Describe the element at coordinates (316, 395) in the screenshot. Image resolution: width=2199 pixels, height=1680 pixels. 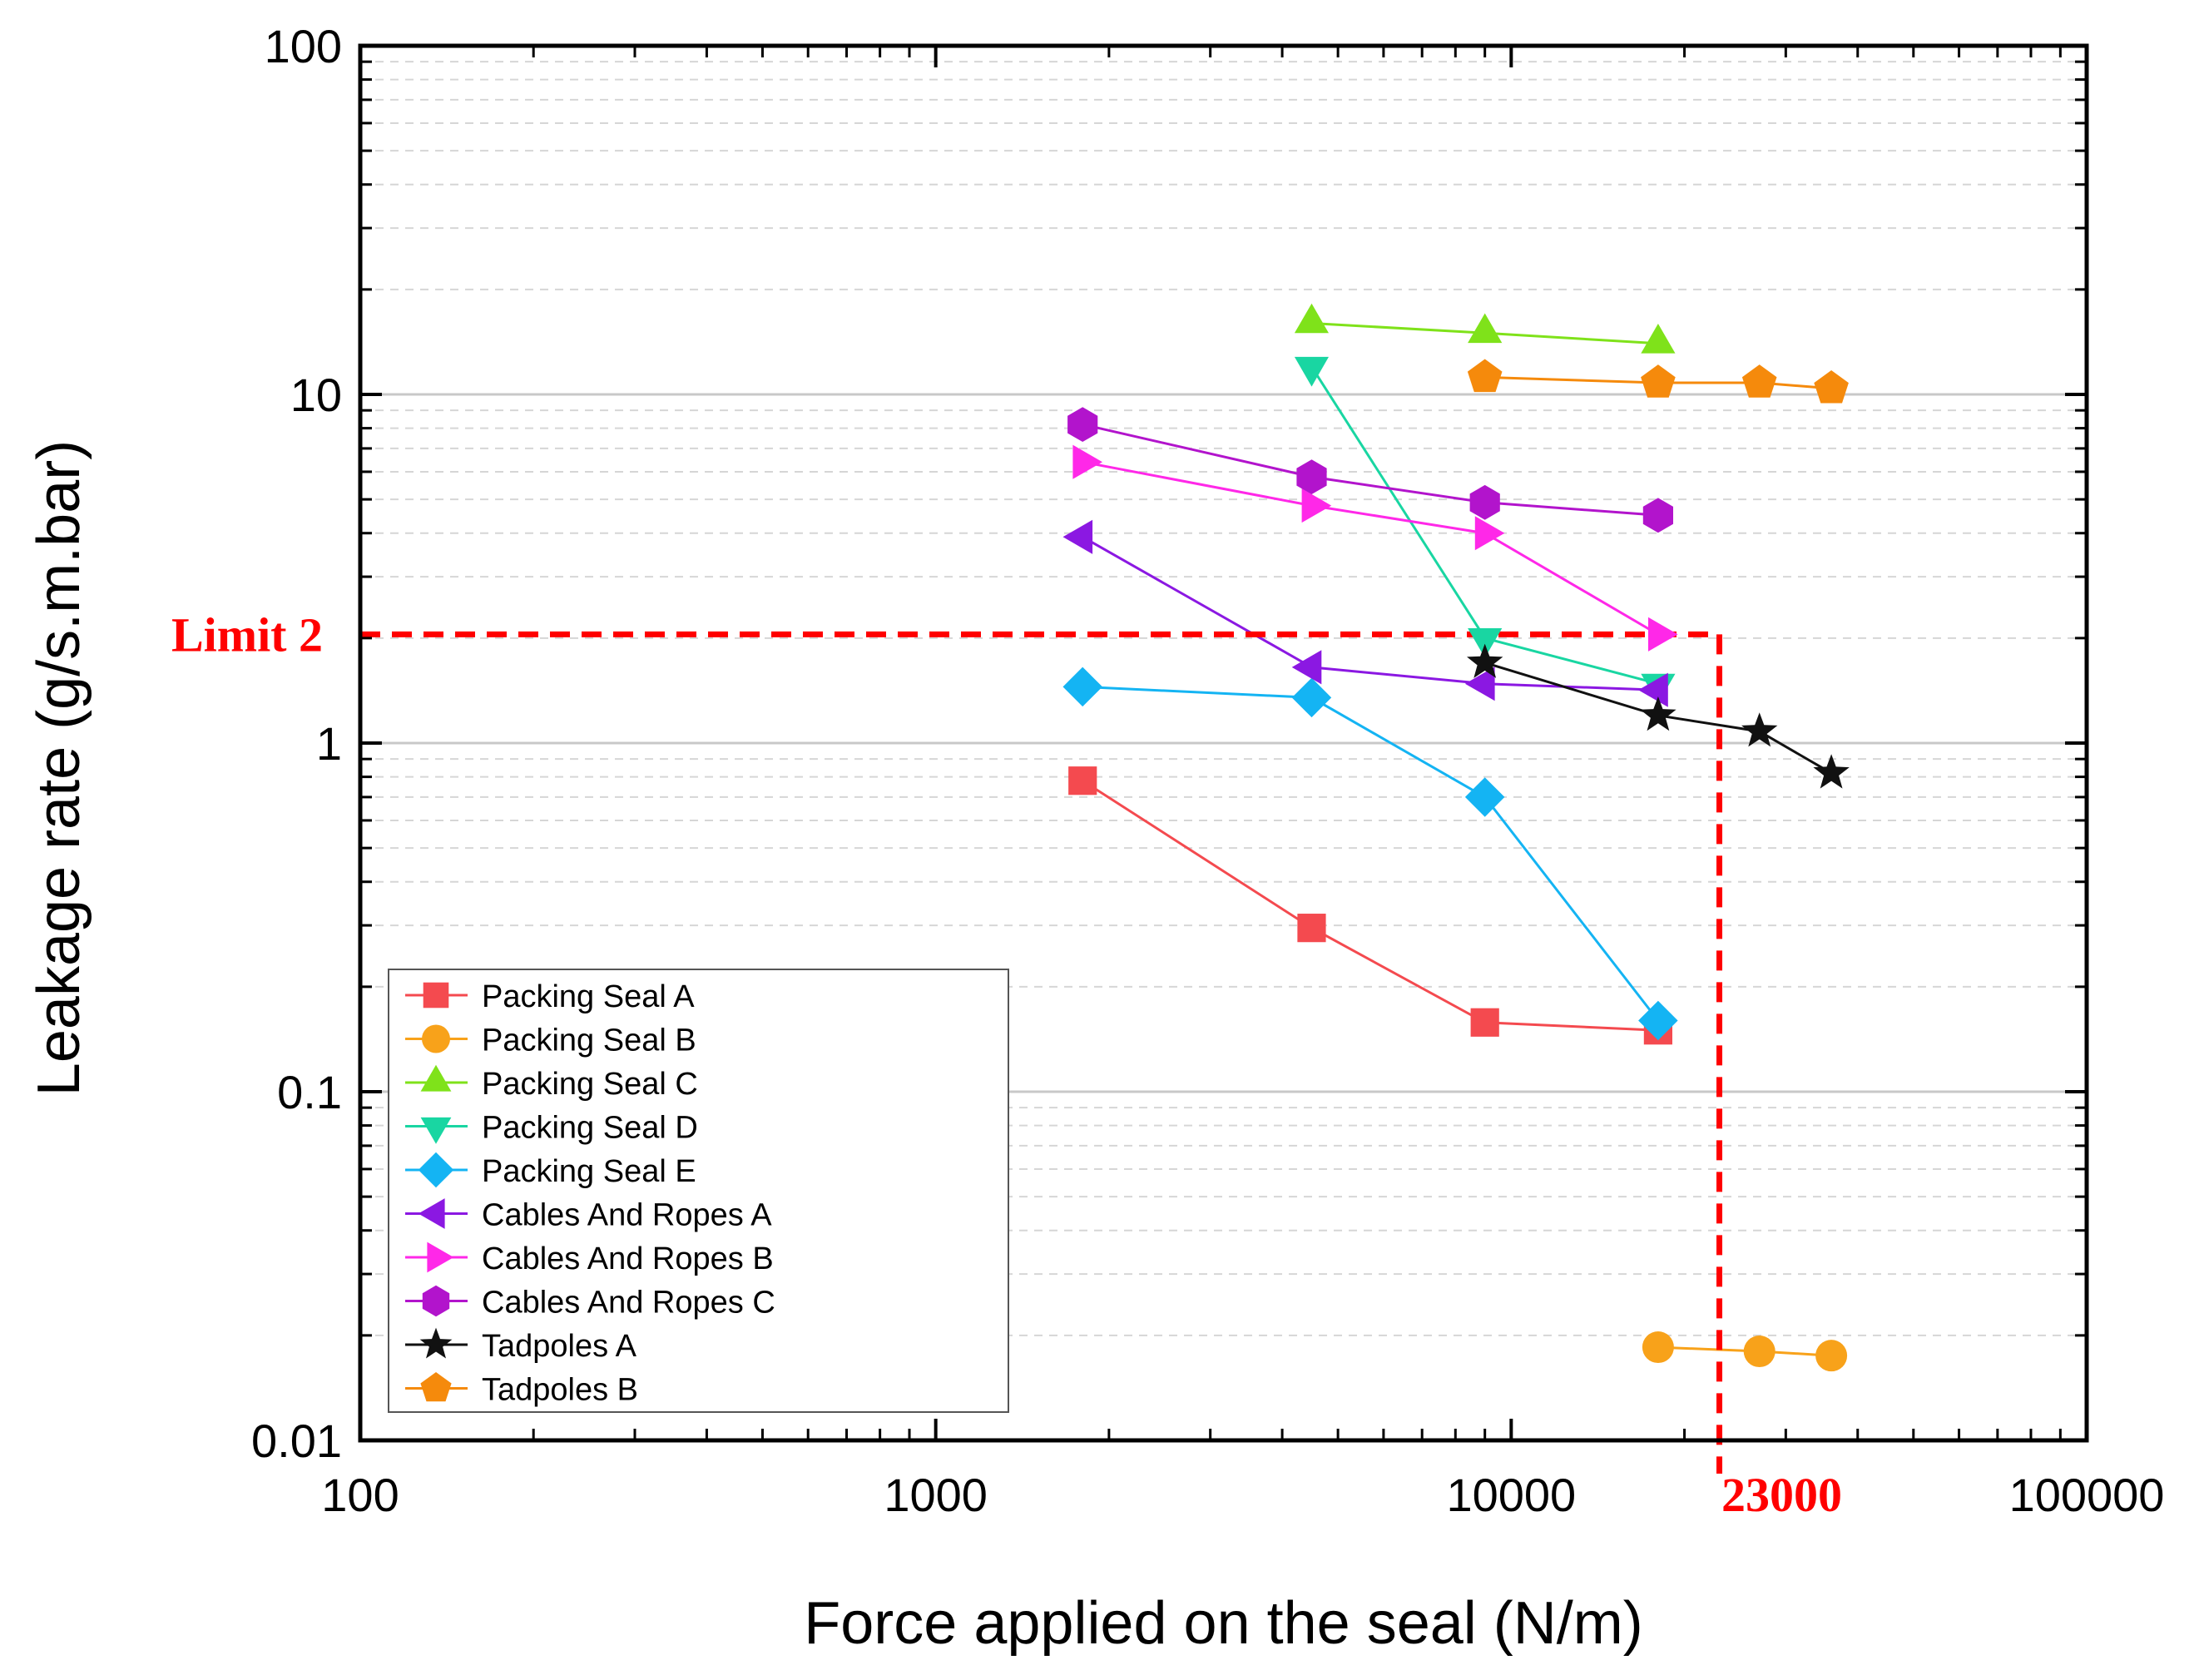
I see `y-tick-label: 10` at that location.